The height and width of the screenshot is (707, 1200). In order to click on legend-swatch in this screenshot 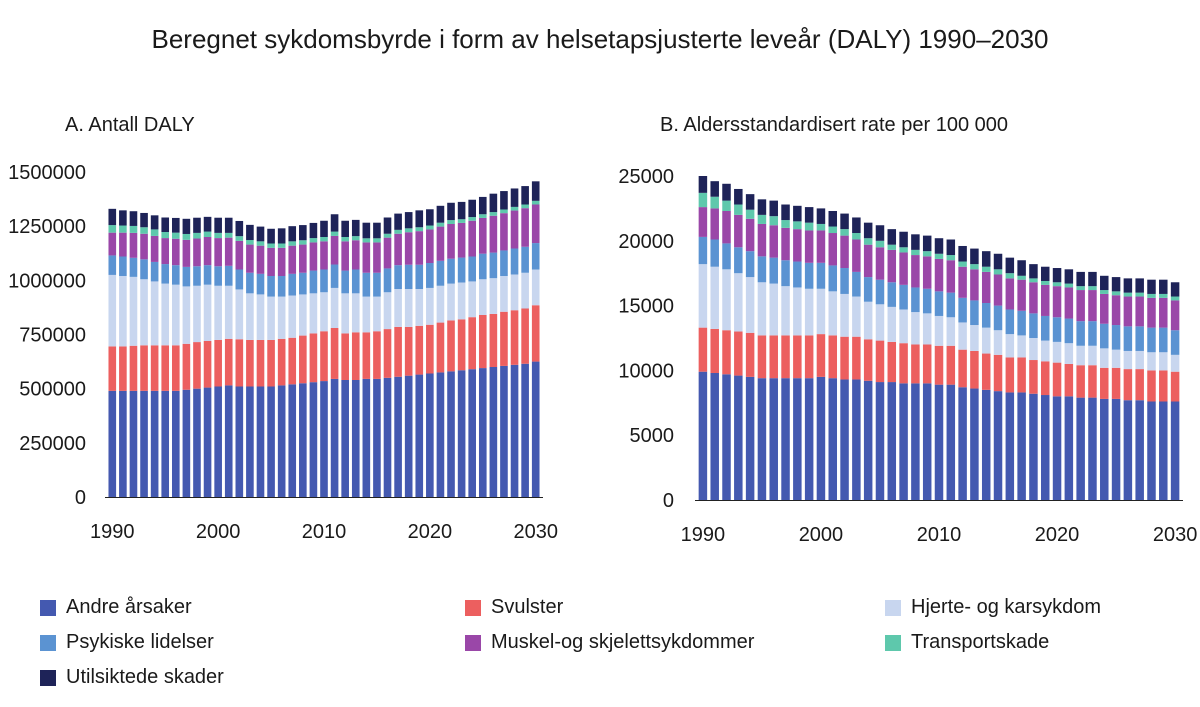, I will do `click(48, 677)`.